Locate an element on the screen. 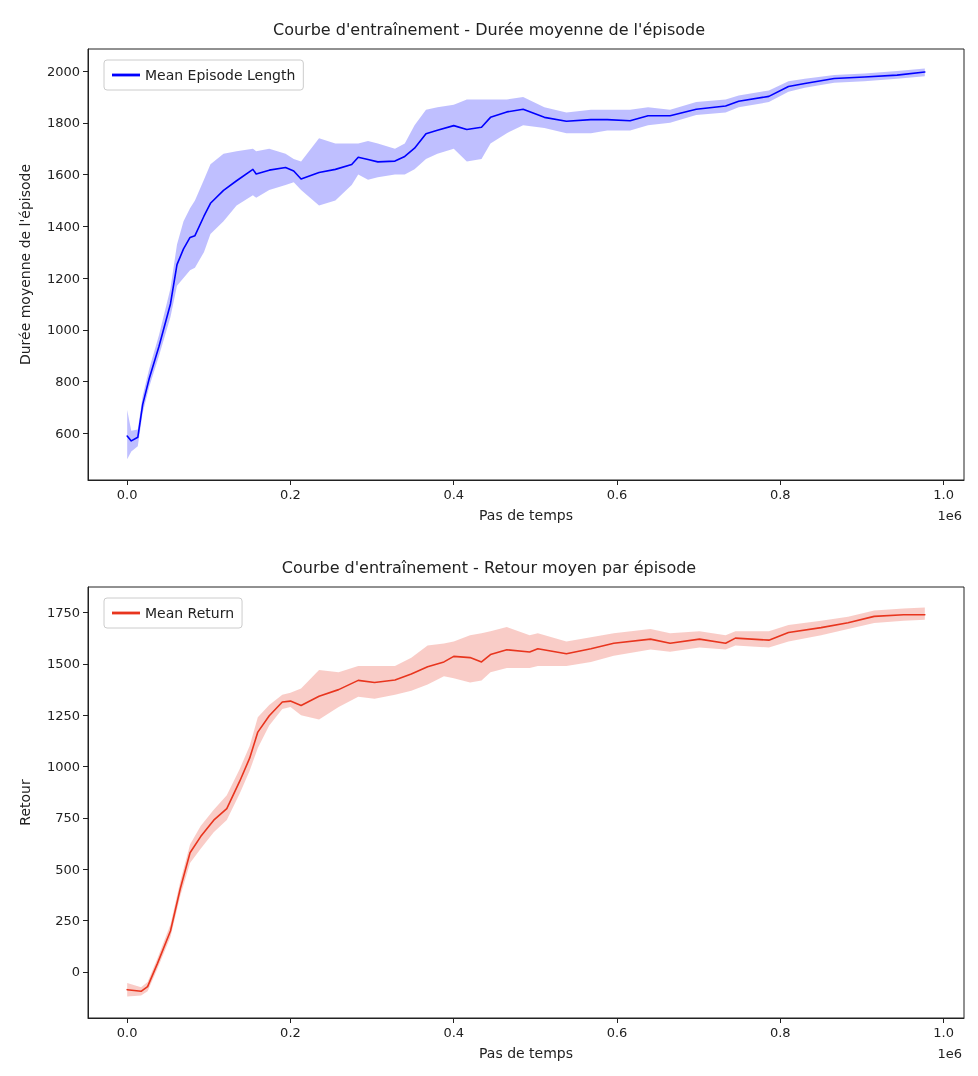 The image size is (978, 1076). y-tick-label: 1500 is located at coordinates (63, 664).